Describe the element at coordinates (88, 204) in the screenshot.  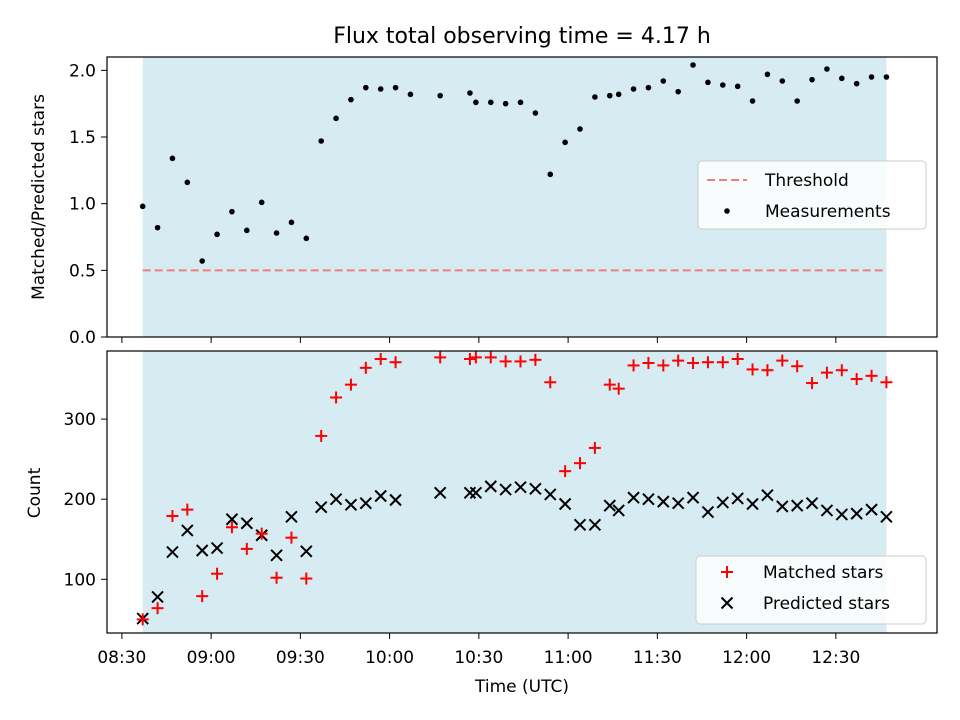
I see `ratio-y-axis: 0.0 0.5 1.0 1.5 2.0` at that location.